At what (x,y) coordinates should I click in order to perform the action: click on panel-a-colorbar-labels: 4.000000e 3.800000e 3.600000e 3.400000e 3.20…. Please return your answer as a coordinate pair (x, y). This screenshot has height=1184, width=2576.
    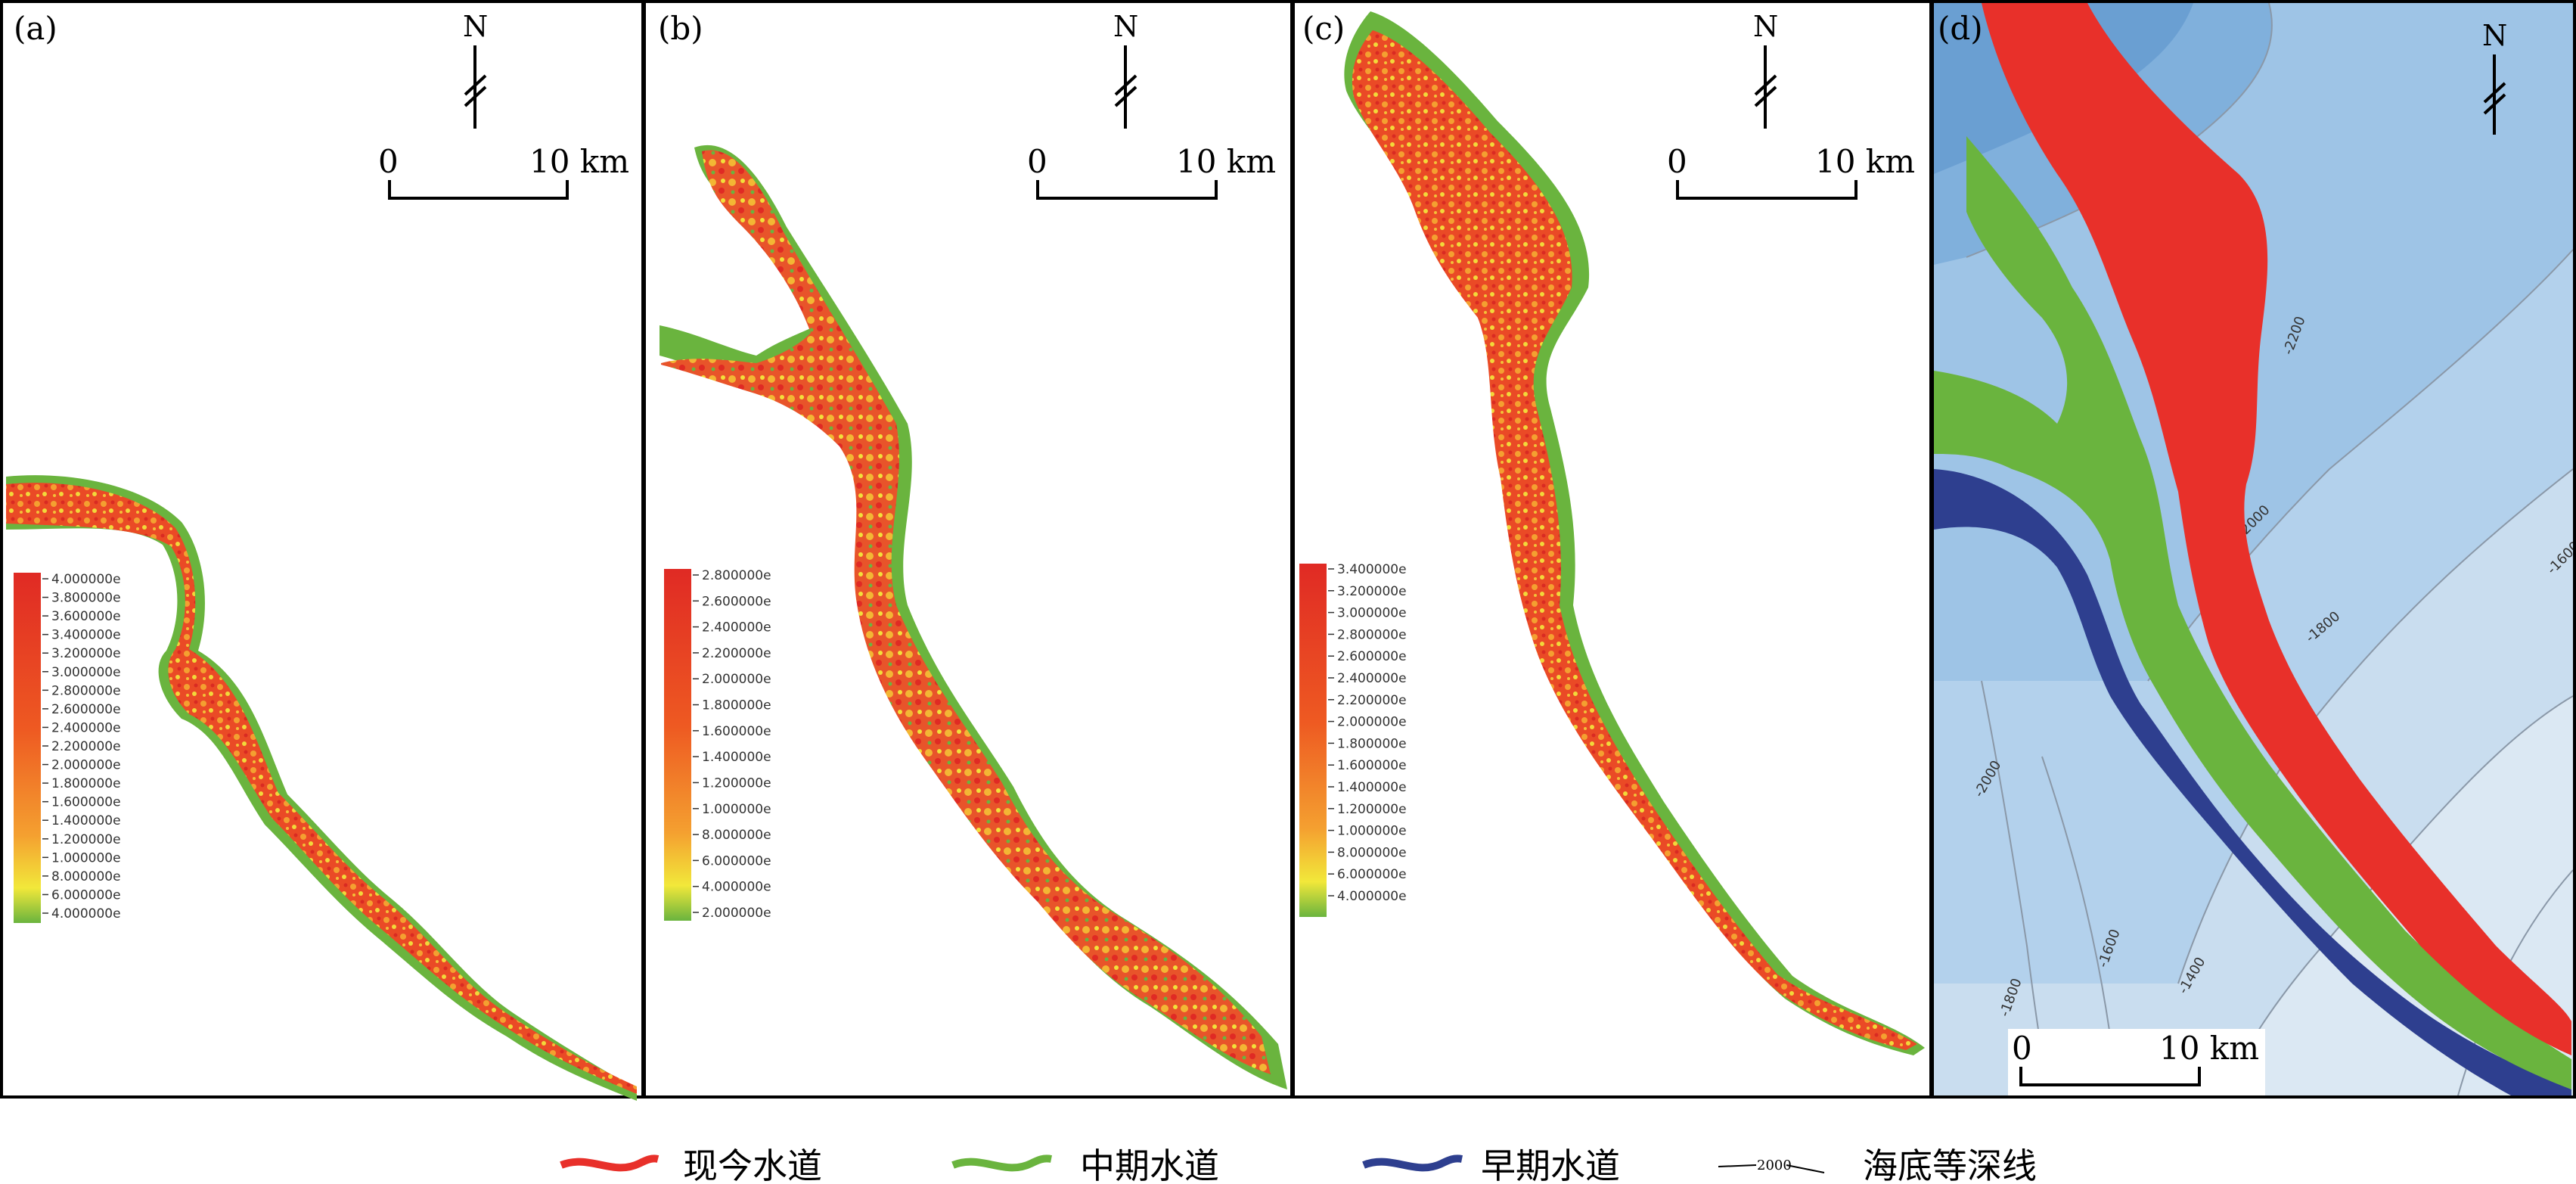
    Looking at the image, I should click on (81, 746).